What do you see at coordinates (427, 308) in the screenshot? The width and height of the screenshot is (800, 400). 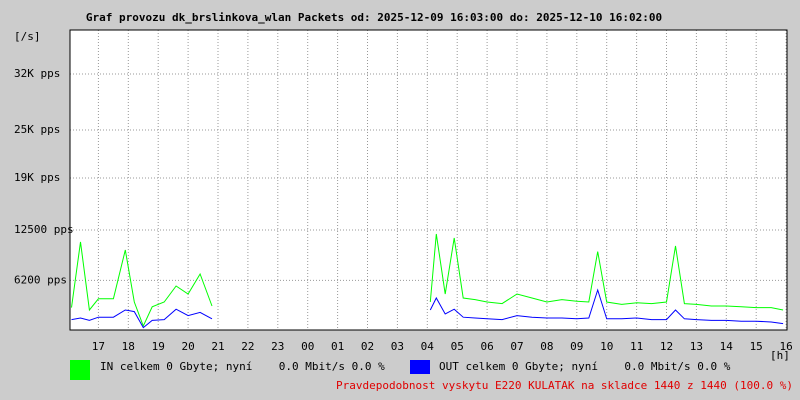 I see `series-line` at bounding box center [427, 308].